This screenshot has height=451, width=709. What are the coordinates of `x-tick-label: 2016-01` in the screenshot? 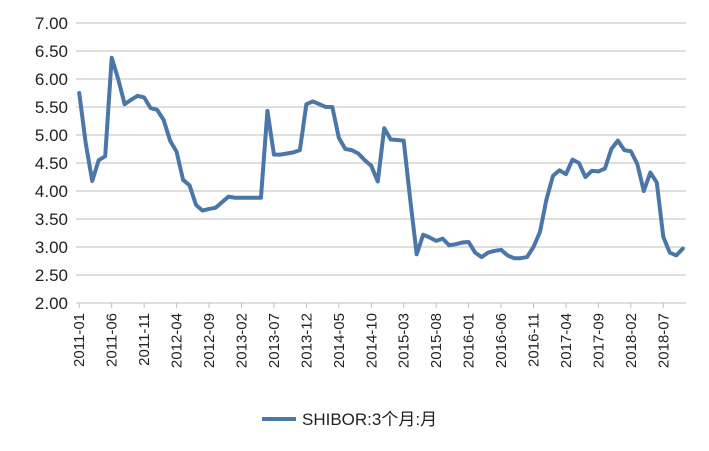 It's located at (469, 340).